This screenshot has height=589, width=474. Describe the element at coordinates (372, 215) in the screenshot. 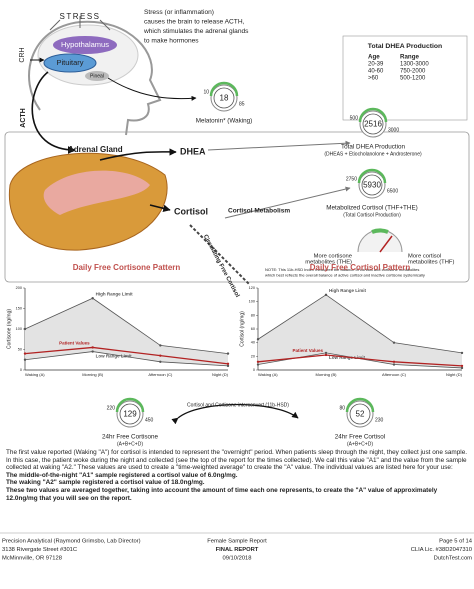

I see `gauge-caption: (Total Cortisol Production)` at that location.